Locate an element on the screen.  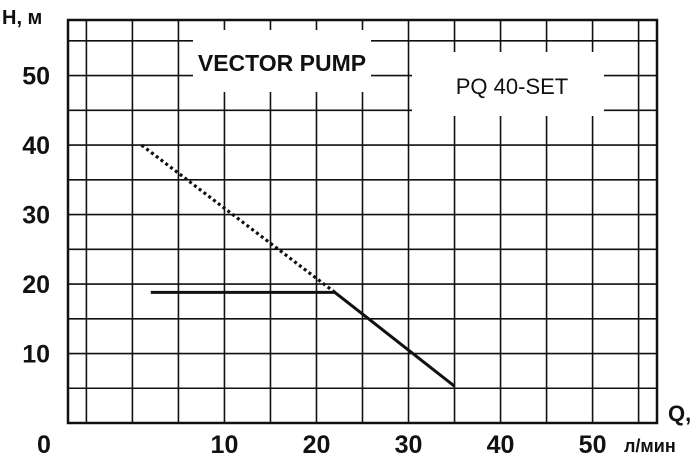
origin-label: 0 is located at coordinates (44, 445).